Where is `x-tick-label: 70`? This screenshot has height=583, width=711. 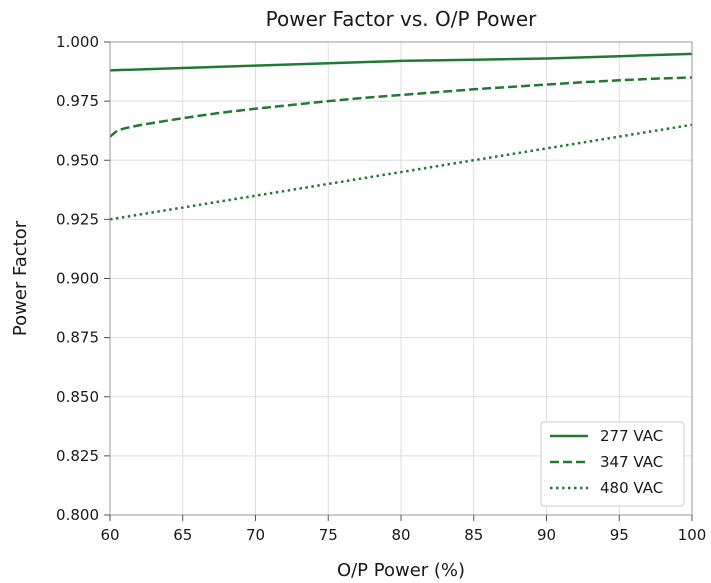
x-tick-label: 70 is located at coordinates (255, 535).